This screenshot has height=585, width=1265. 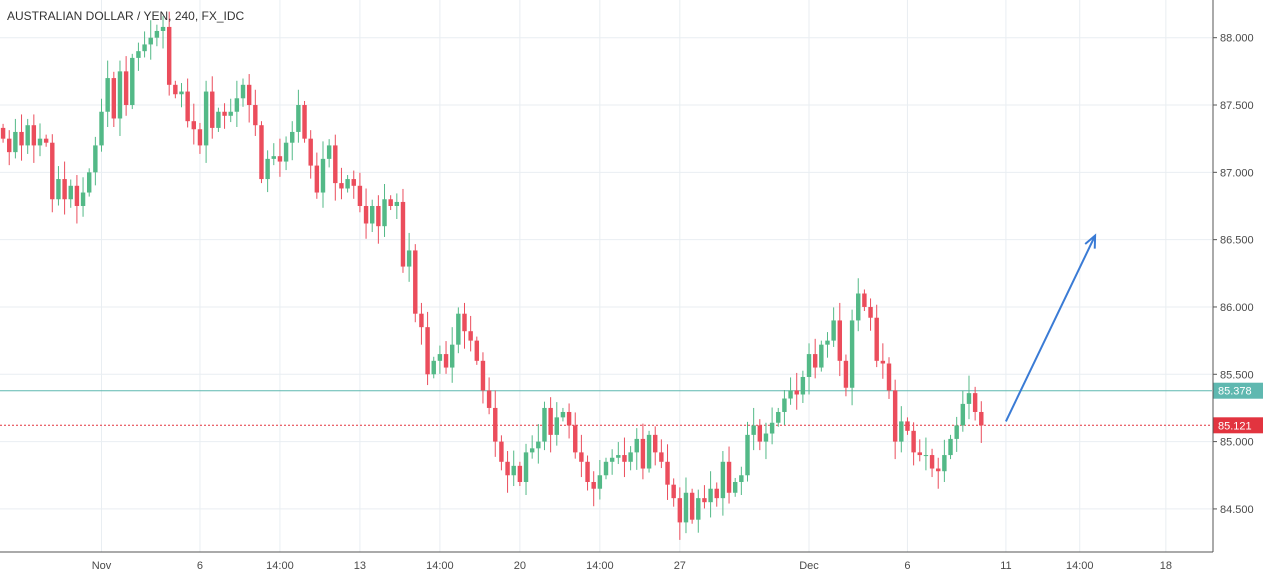 What do you see at coordinates (126, 16) in the screenshot?
I see `chart-title: AUSTRALIAN DOLLAR / YEN, 240, FX_IDC` at bounding box center [126, 16].